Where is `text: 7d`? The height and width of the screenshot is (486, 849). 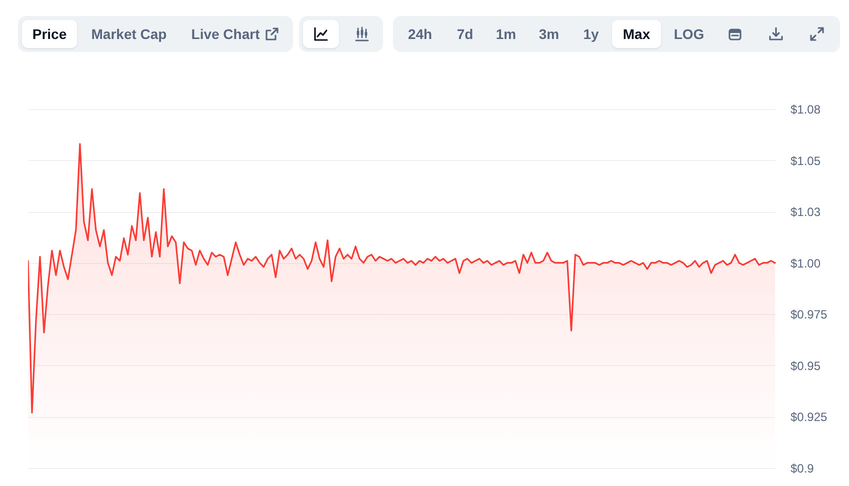 text: 7d is located at coordinates (465, 34).